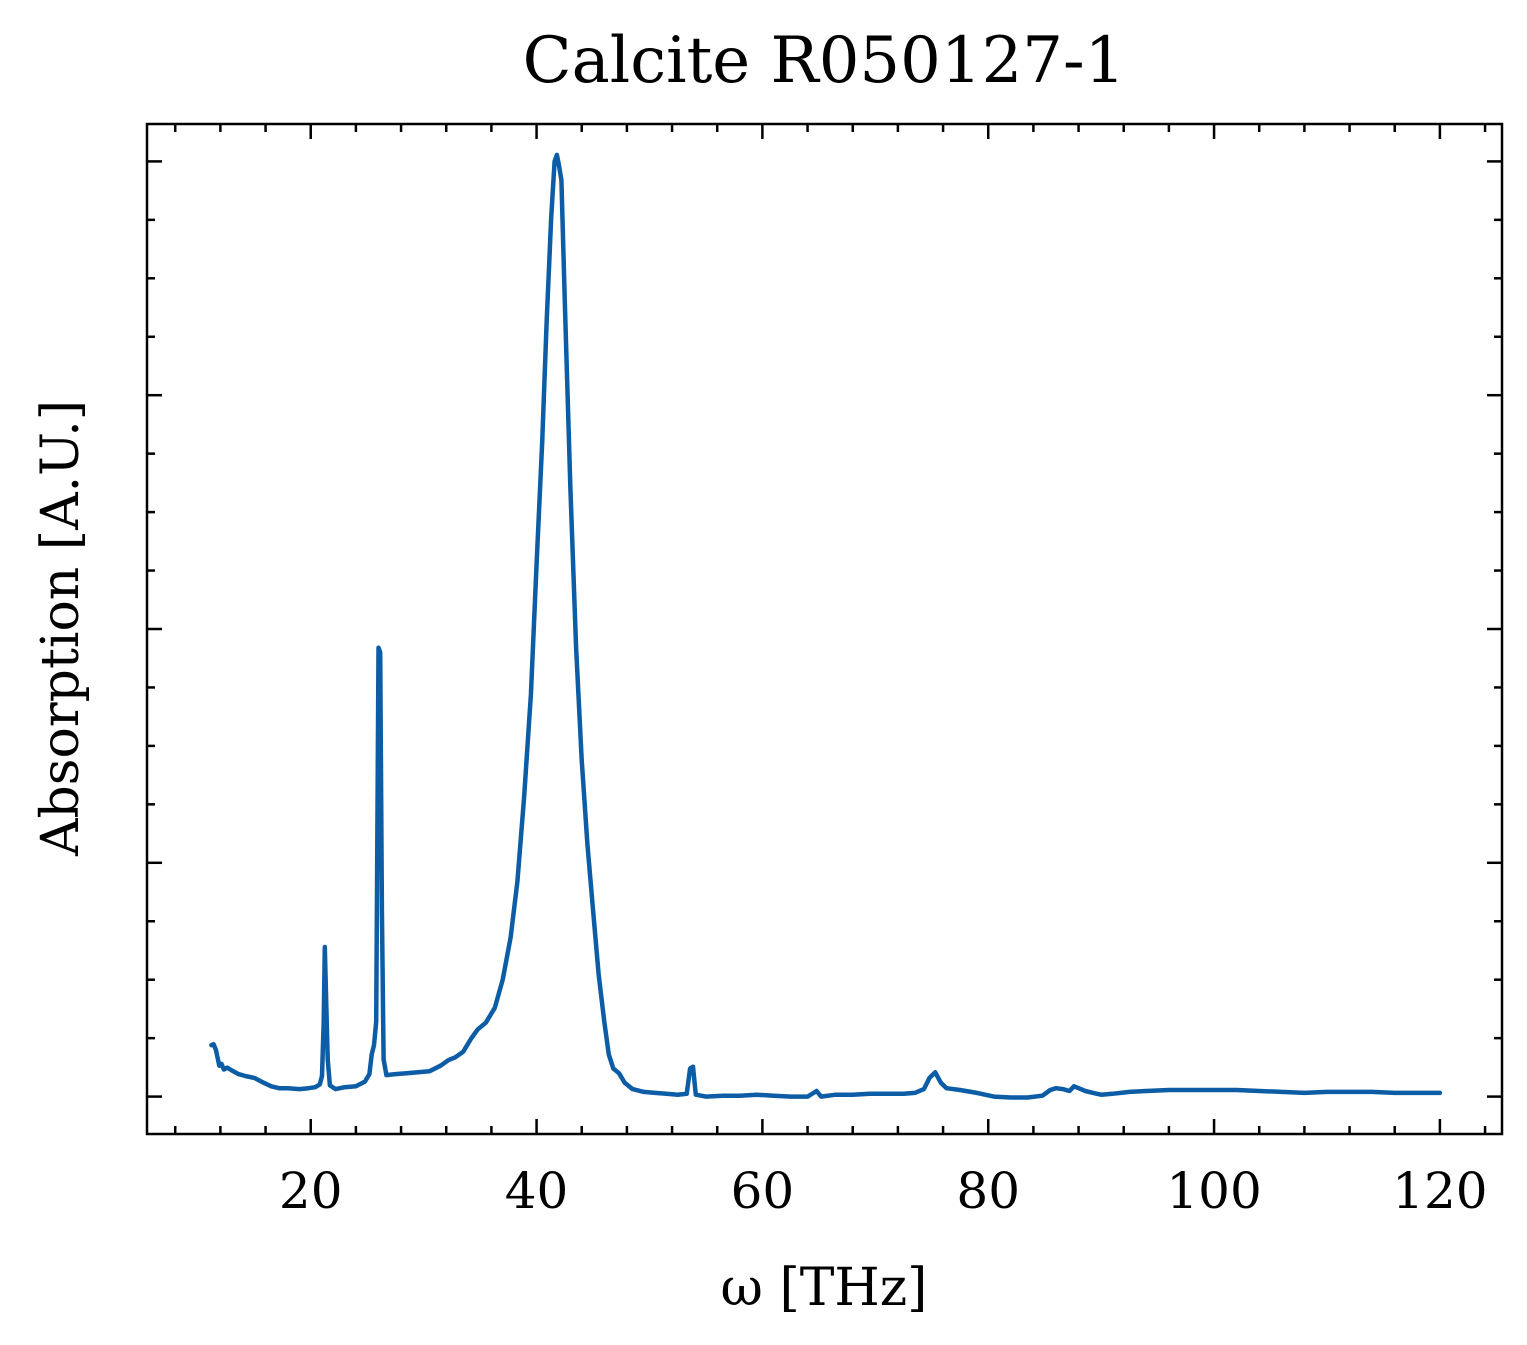 Image resolution: width=1527 pixels, height=1345 pixels. What do you see at coordinates (61, 628) in the screenshot?
I see `y-axis-label: Absorption [A.U.]` at bounding box center [61, 628].